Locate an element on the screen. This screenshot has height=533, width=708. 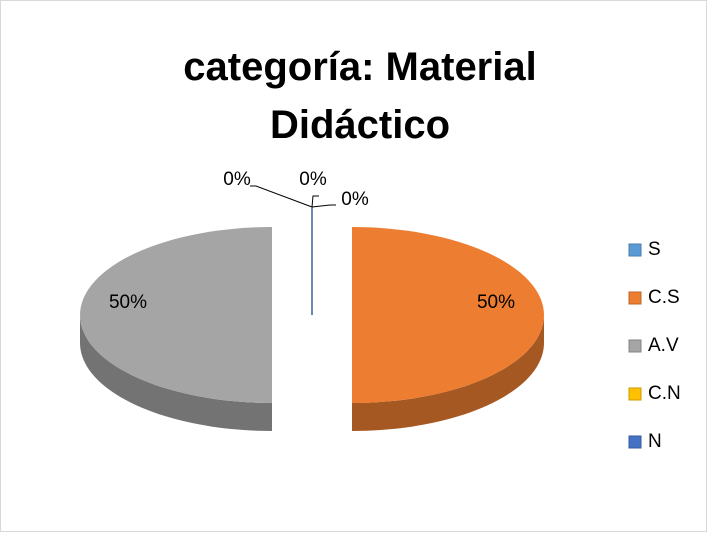
legend-label: S is located at coordinates (654, 249).